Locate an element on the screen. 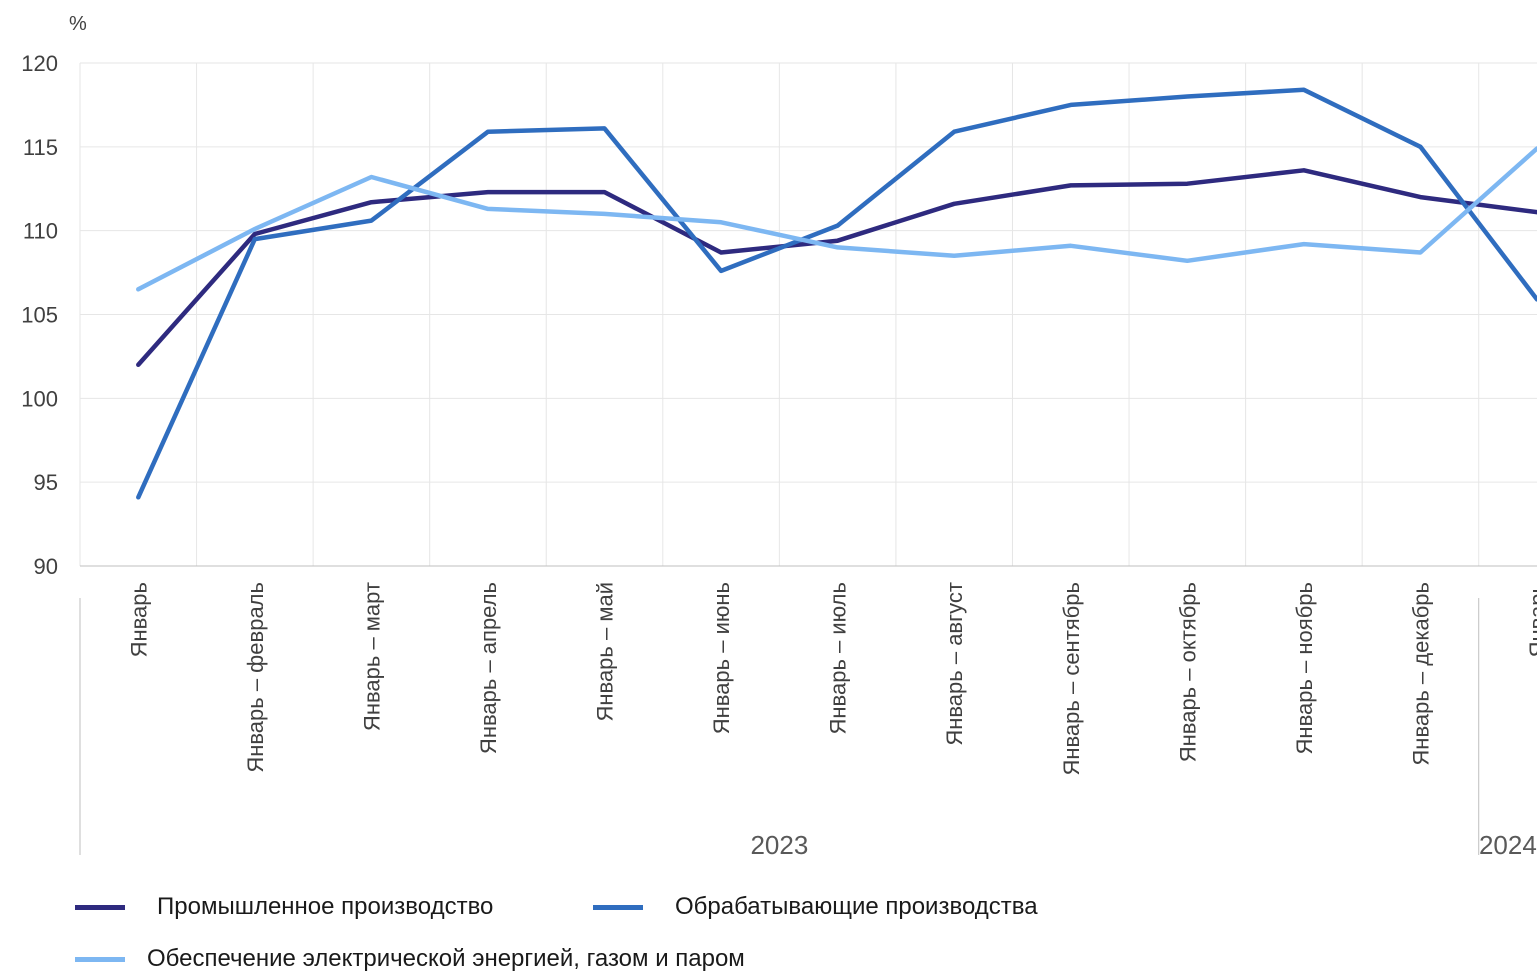 This screenshot has height=973, width=1537. x-group-label: 2024 is located at coordinates (1508, 845).